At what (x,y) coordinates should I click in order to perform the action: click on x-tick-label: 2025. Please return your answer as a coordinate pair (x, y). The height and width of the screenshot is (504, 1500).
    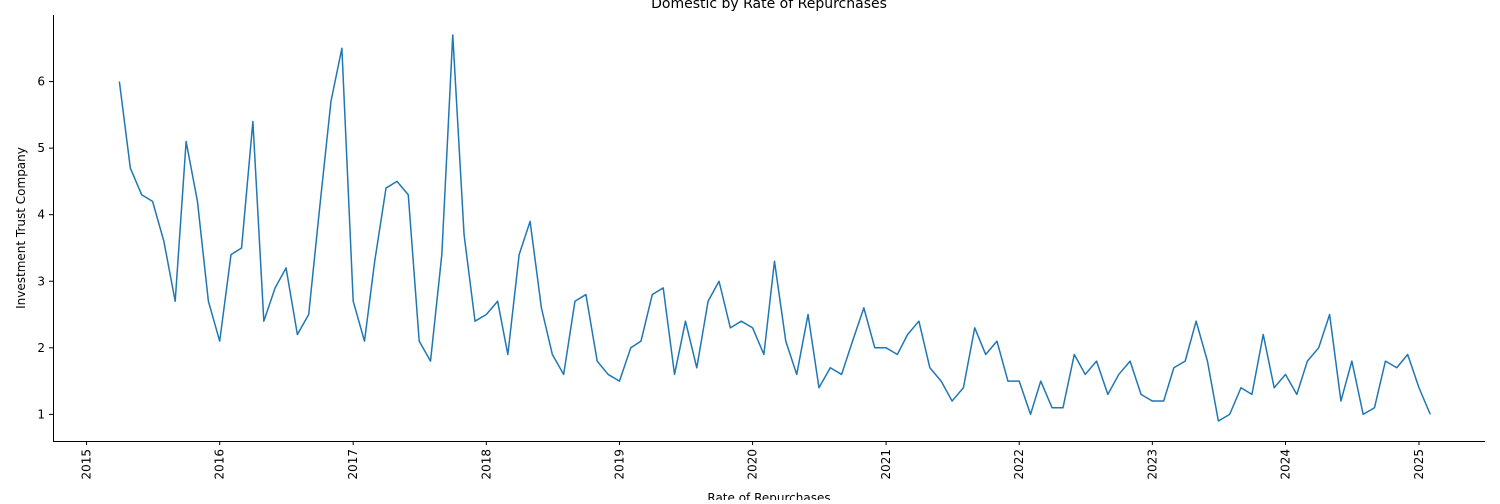
    Looking at the image, I should click on (1419, 464).